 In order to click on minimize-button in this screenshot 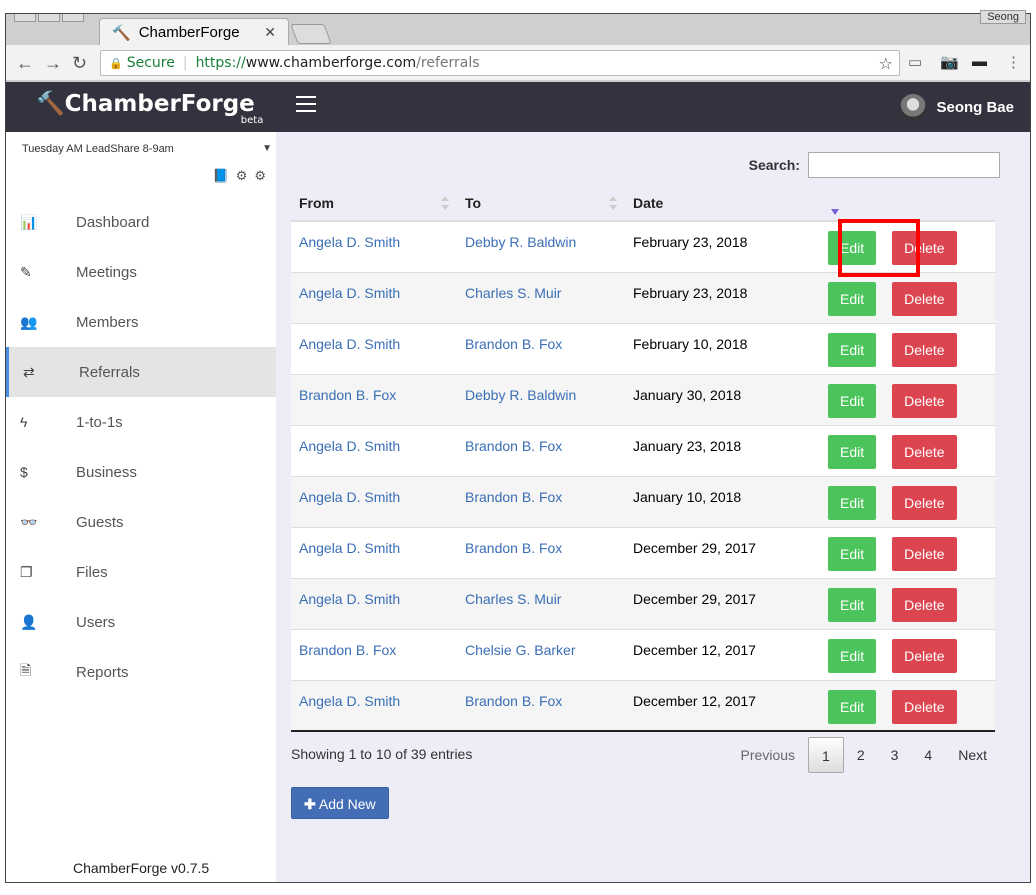, I will do `click(49, 18)`.